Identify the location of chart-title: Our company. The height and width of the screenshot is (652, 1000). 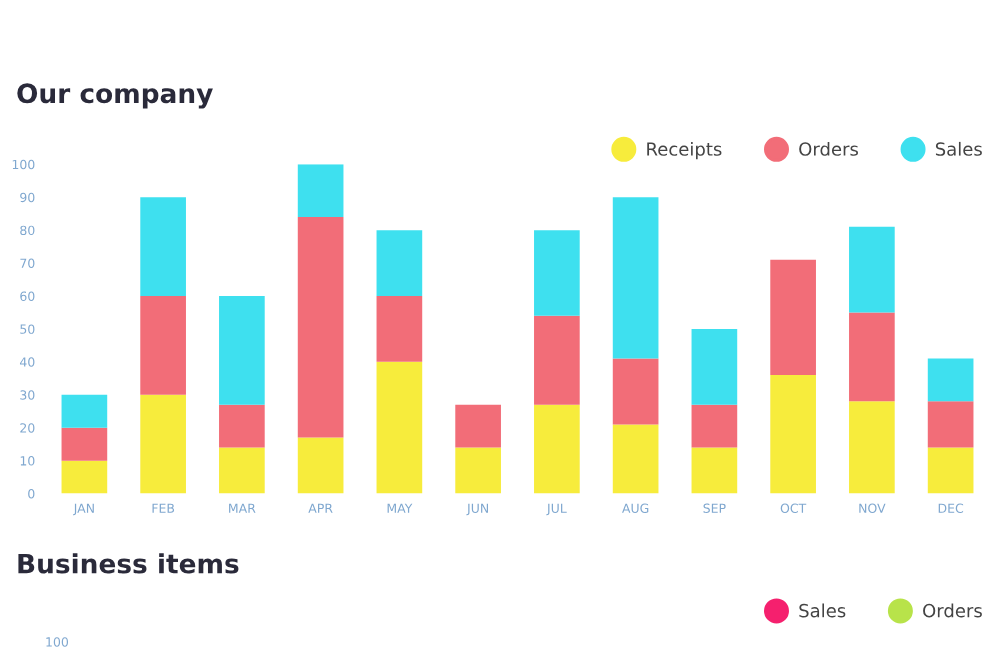
(115, 96).